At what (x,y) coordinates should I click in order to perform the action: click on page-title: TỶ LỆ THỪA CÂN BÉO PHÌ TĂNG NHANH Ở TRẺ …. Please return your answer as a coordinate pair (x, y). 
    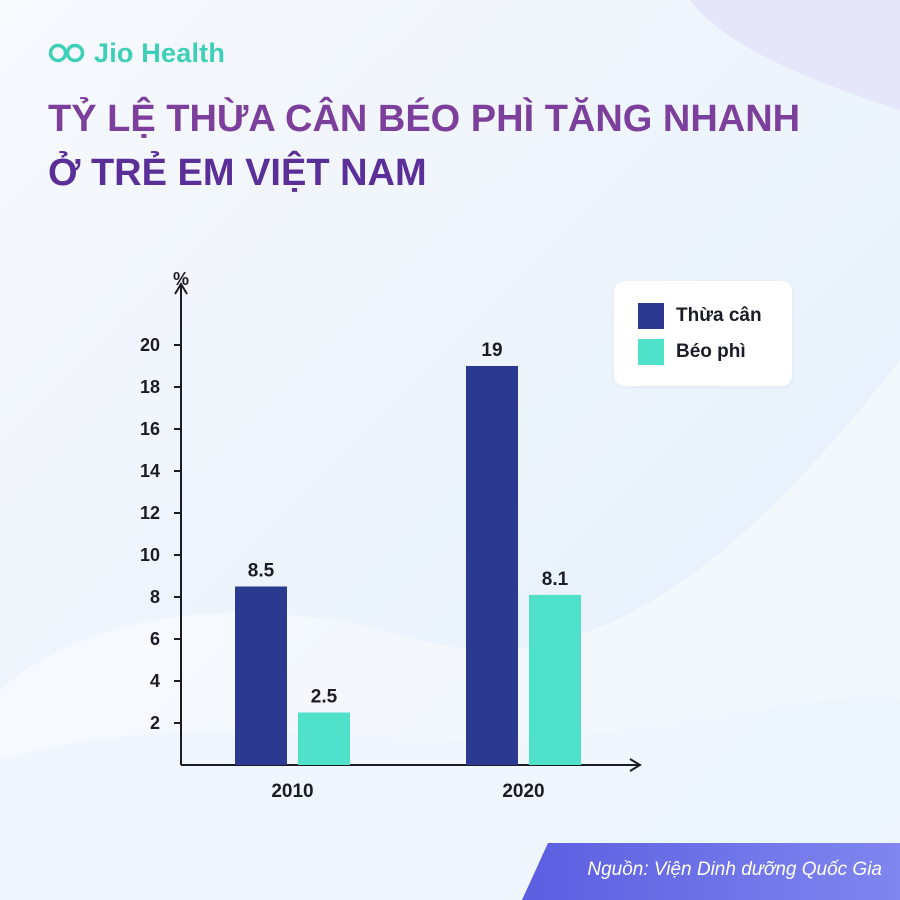
    Looking at the image, I should click on (448, 146).